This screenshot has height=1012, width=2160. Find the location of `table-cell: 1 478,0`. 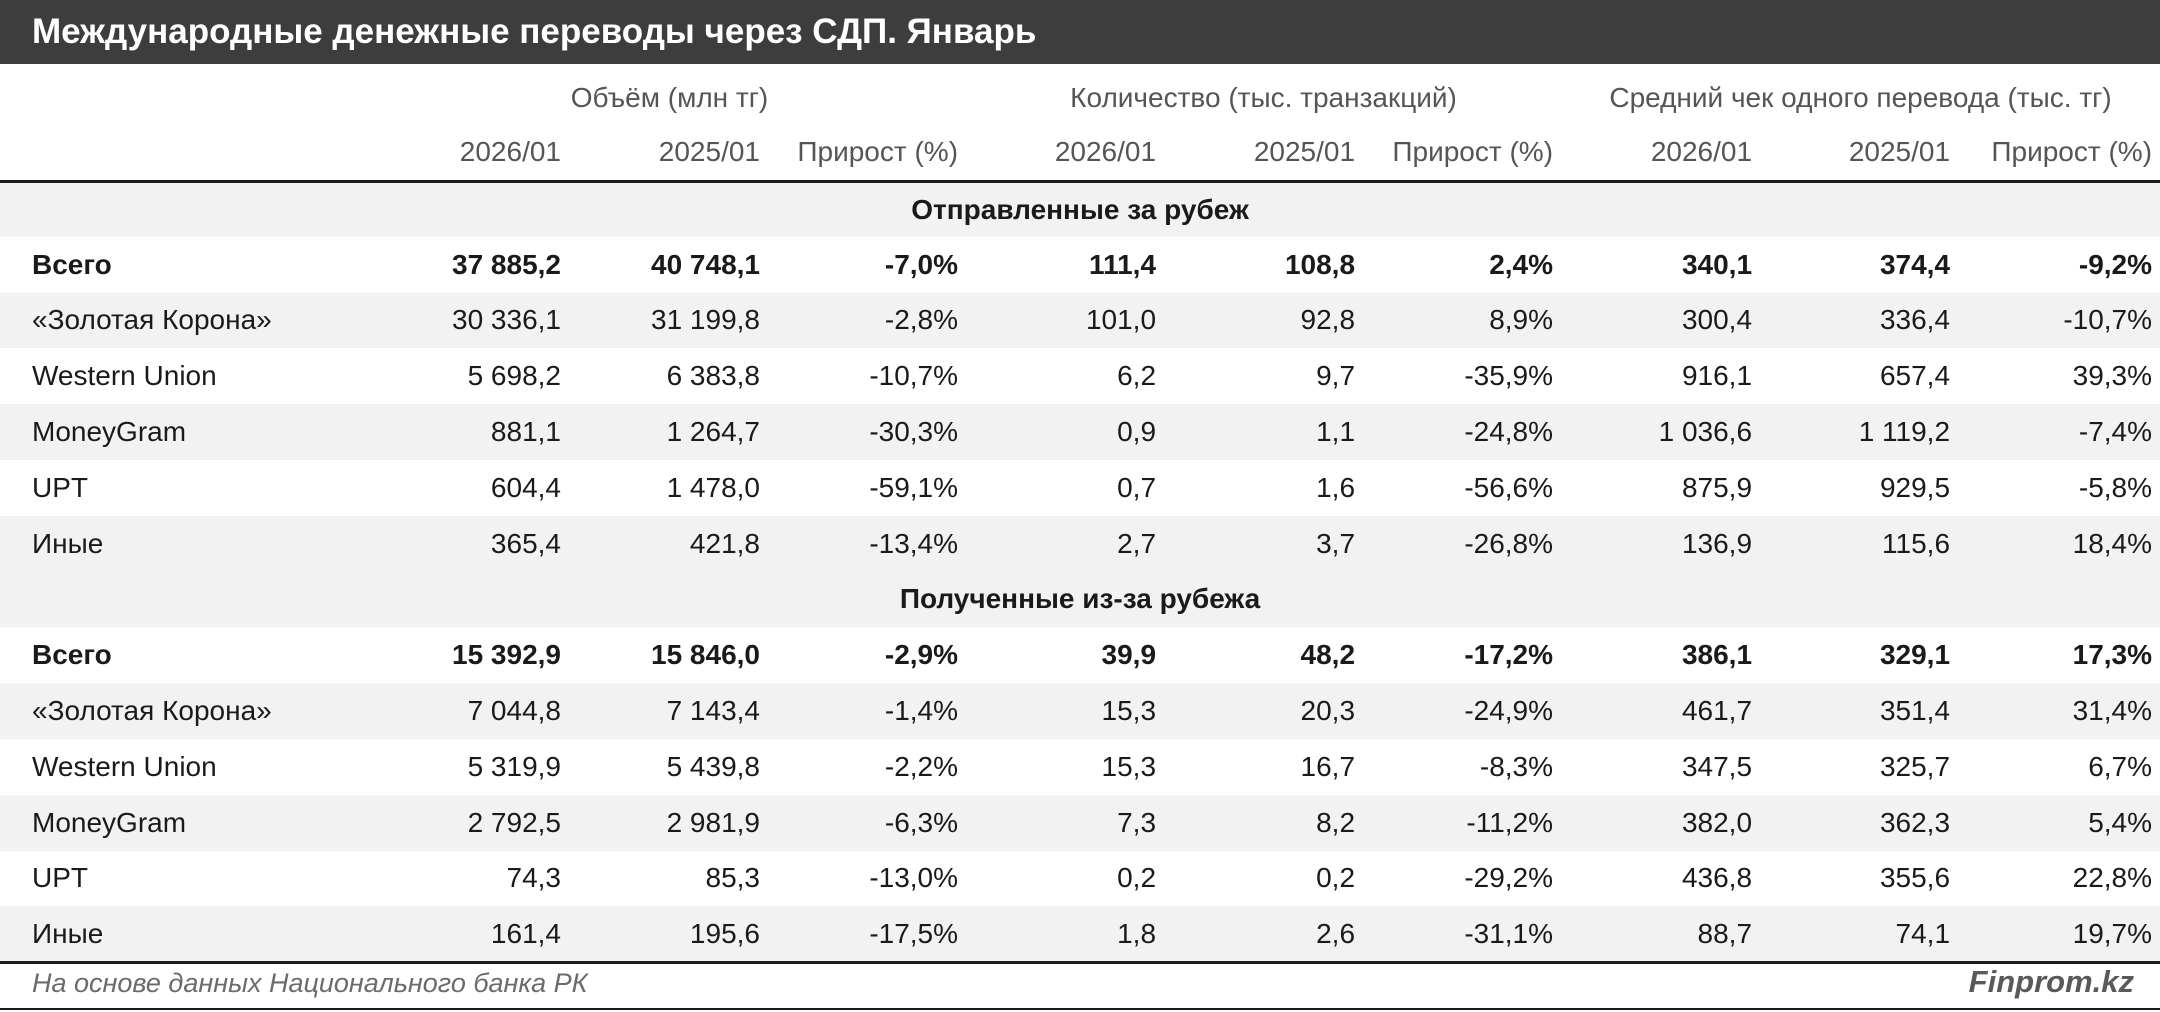

table-cell: 1 478,0 is located at coordinates (713, 487).